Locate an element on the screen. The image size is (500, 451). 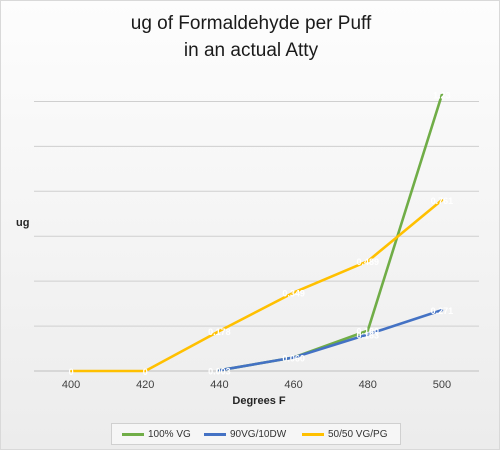
legend-item: 100% VG is located at coordinates (156, 434).